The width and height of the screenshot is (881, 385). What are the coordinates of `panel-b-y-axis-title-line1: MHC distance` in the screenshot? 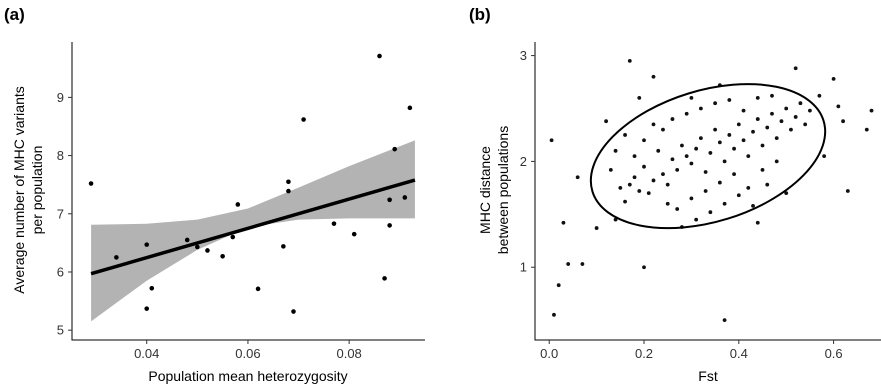 It's located at (485, 190).